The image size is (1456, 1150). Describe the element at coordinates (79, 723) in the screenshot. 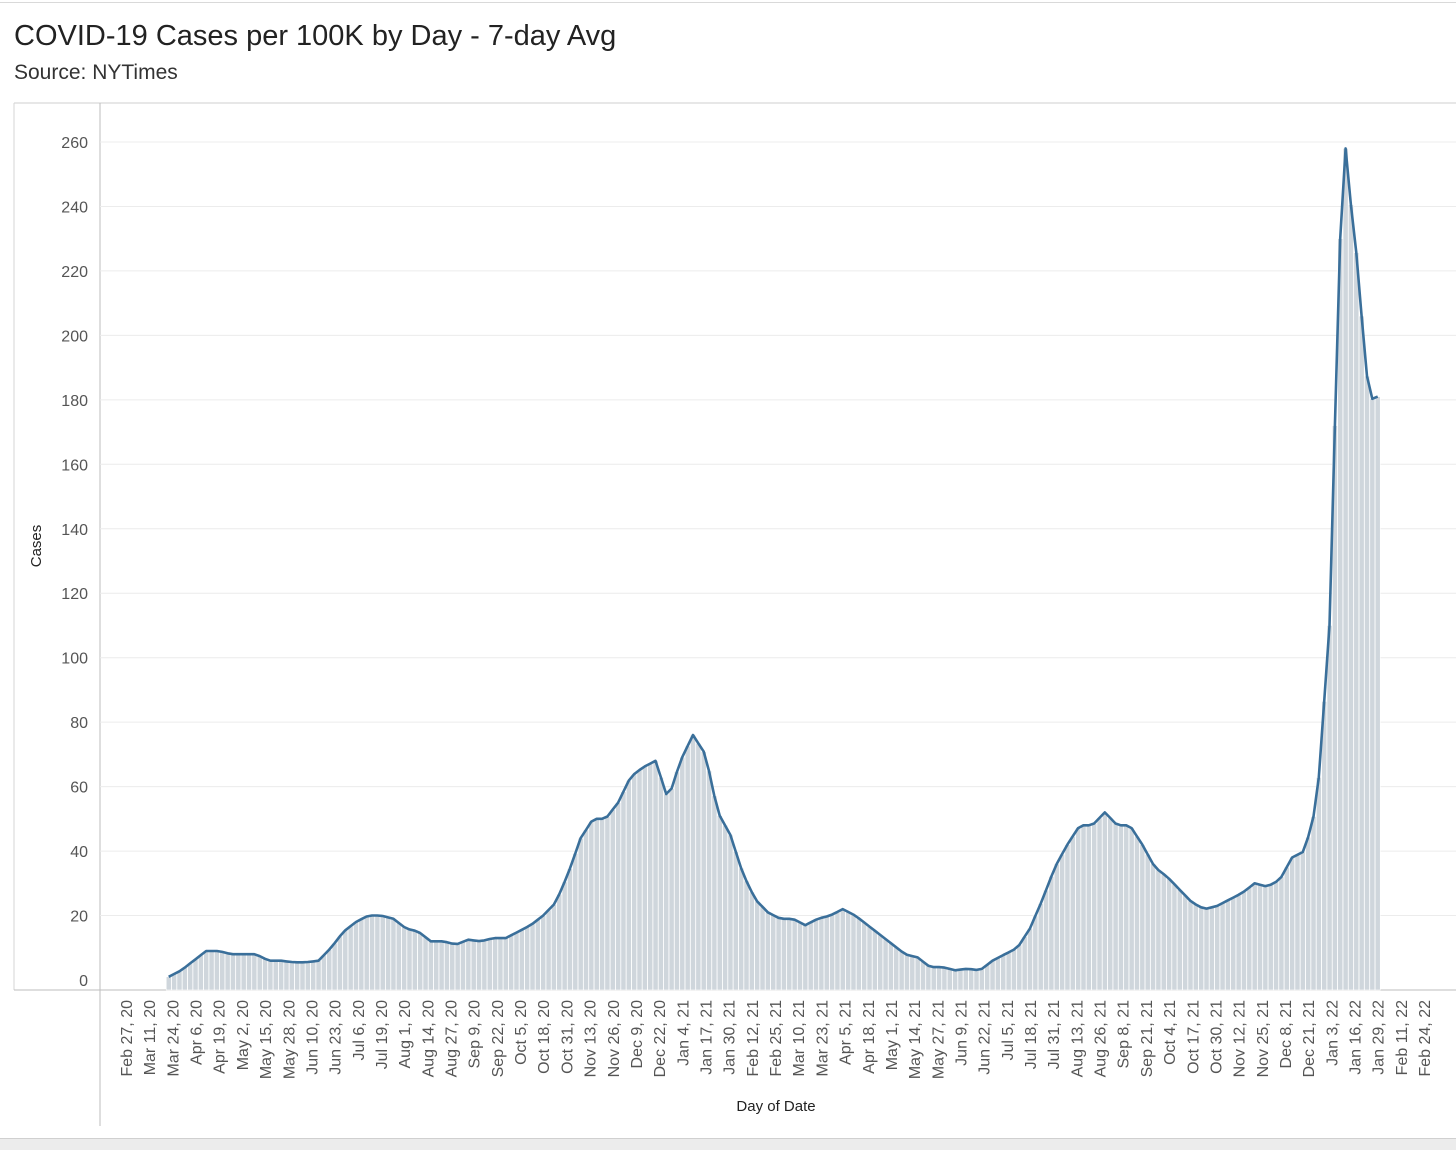

I see `y-tick-label: 80` at that location.